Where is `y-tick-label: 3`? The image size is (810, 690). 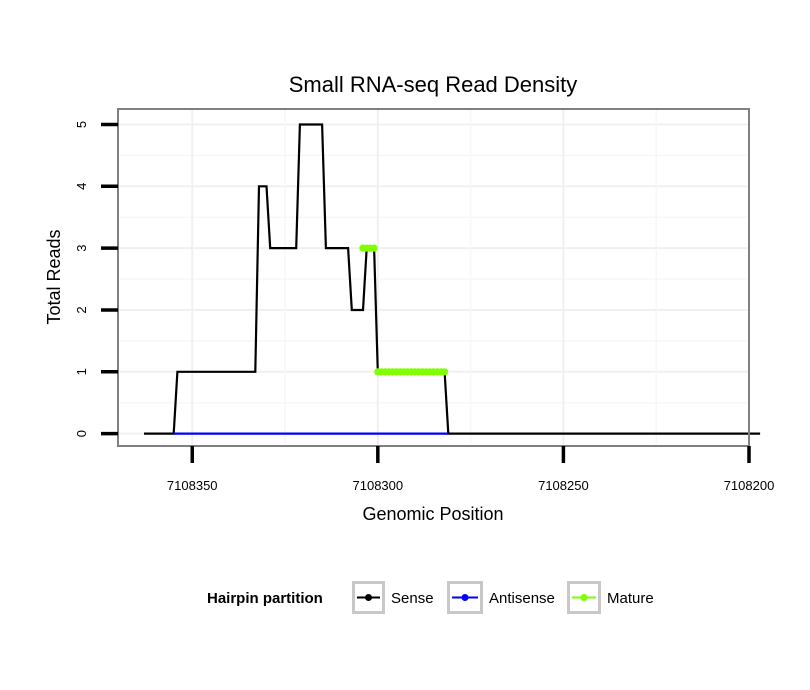
y-tick-label: 3 is located at coordinates (81, 247).